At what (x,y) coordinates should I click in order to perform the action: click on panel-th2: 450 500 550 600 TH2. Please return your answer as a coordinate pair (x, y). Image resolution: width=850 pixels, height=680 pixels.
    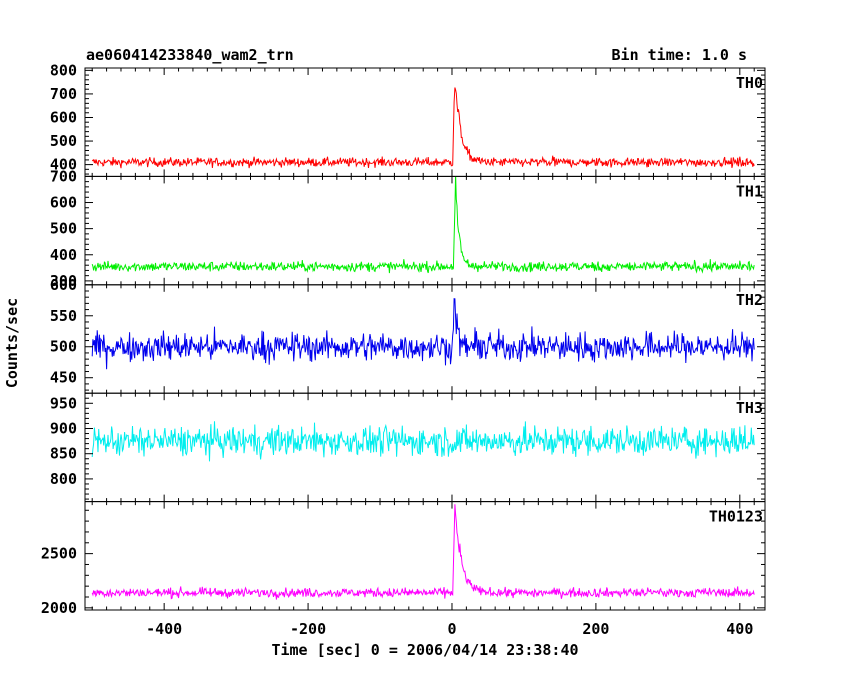
    Looking at the image, I should click on (408, 335).